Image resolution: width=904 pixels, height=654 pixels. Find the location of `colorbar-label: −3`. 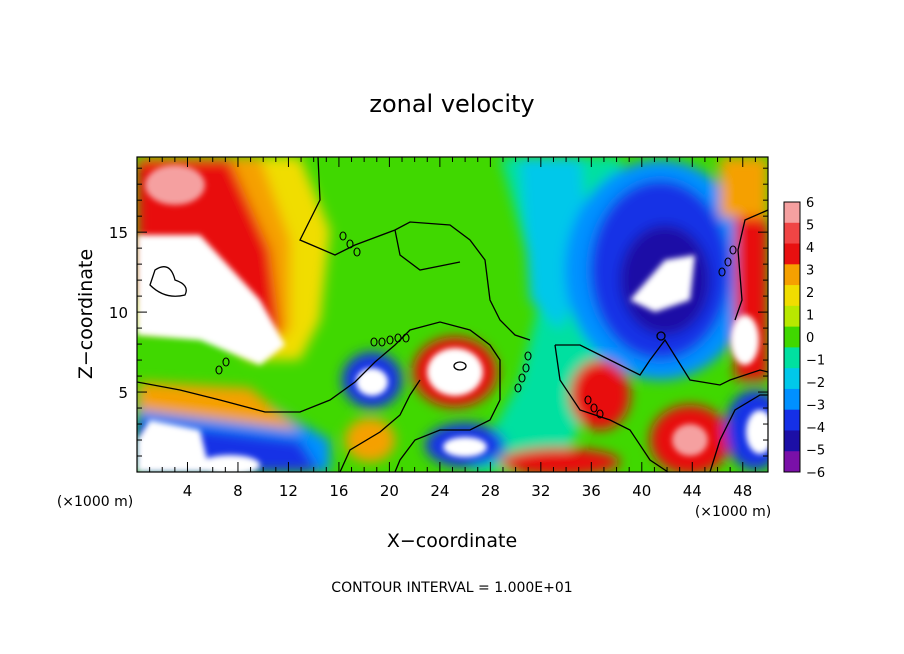

colorbar-label: −3 is located at coordinates (815, 406).